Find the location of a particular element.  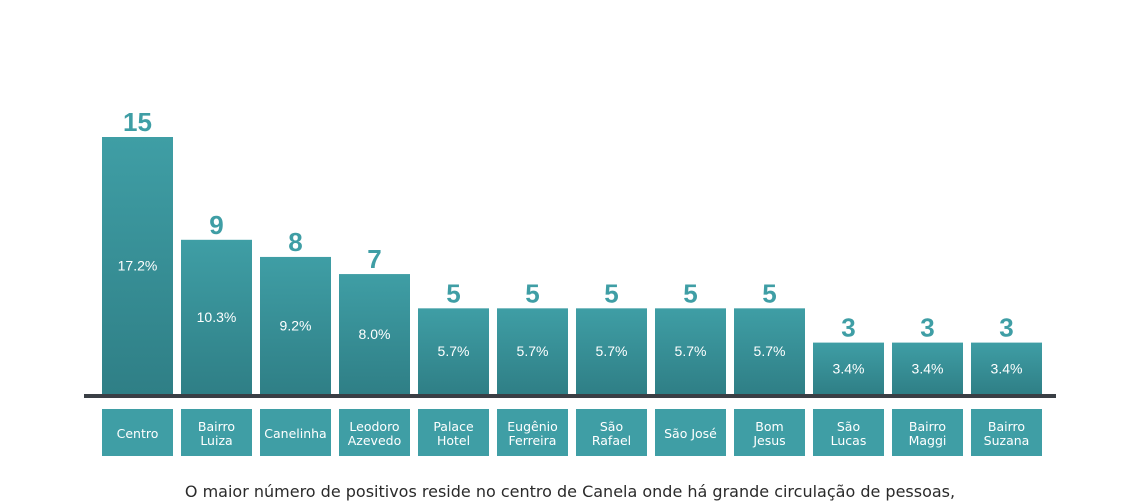

category-label: São Lucas is located at coordinates (849, 433).